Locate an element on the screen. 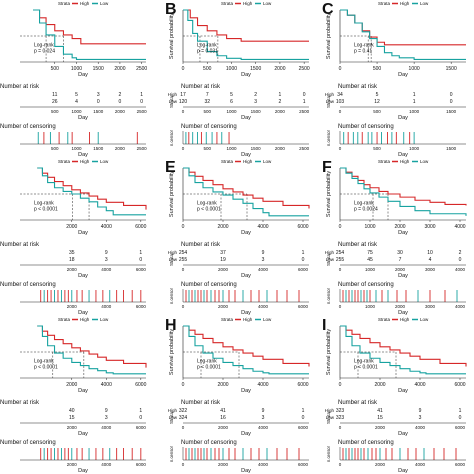  risk-value-high: 41 is located at coordinates (223, 411).